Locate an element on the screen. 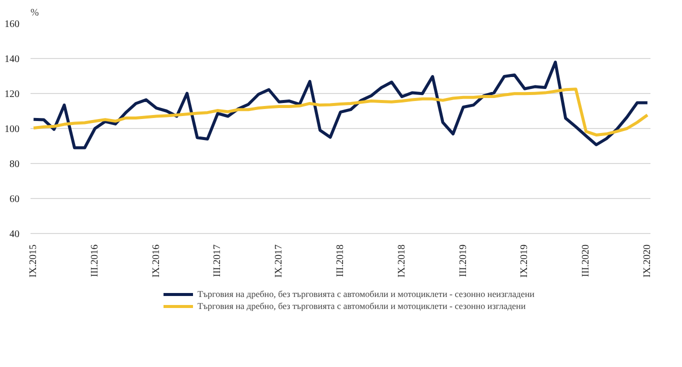  y-tick-label: 40 is located at coordinates (15, 234).